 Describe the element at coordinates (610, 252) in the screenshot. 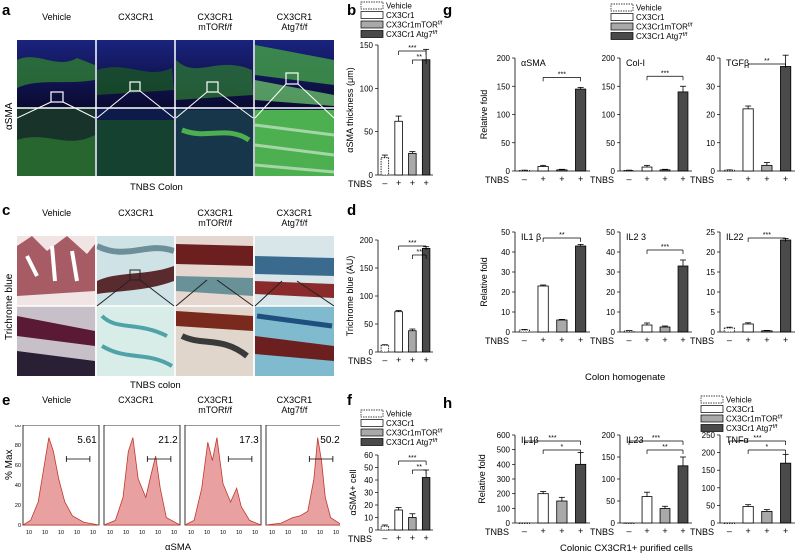

I see `y-tick-label: 40` at that location.